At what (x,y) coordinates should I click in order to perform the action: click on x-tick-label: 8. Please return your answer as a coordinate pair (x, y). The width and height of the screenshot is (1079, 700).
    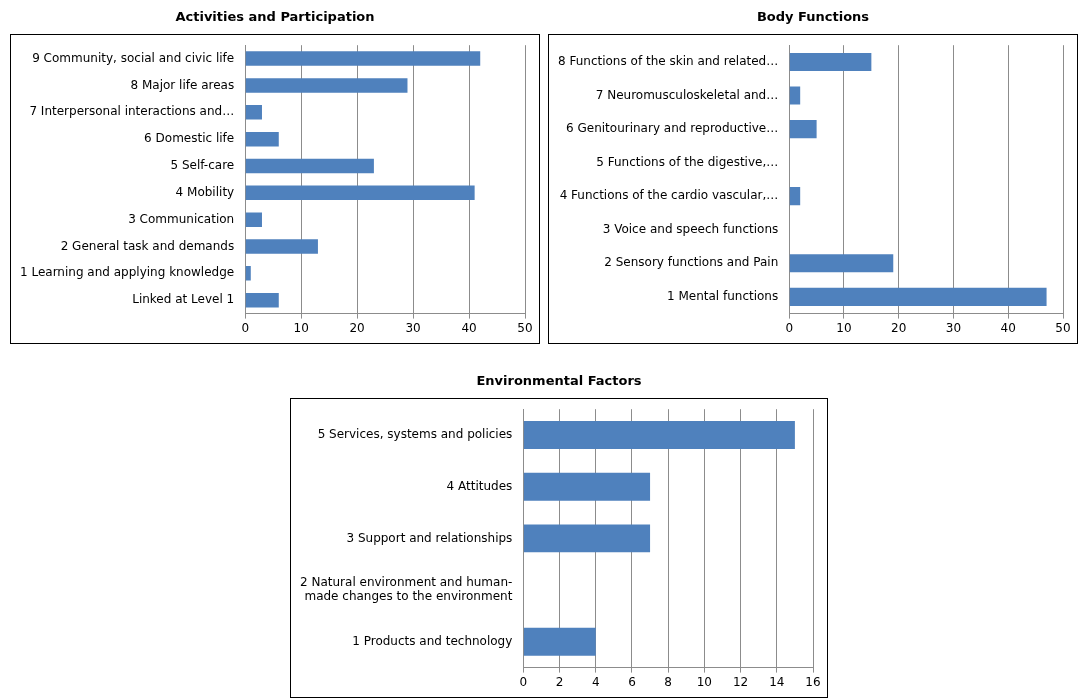
    Looking at the image, I should click on (668, 681).